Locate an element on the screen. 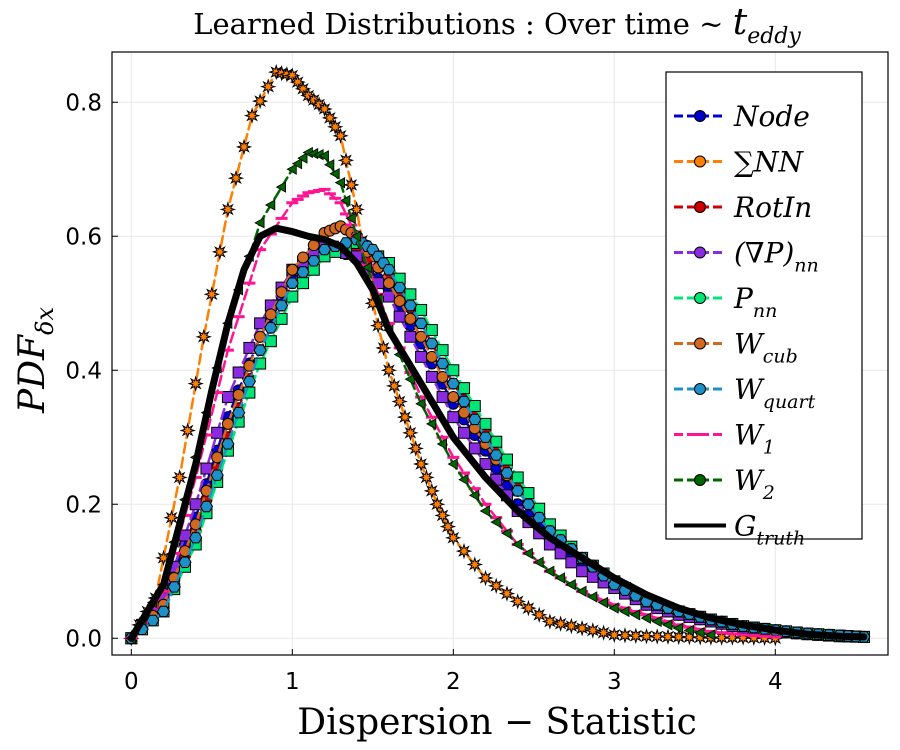  y-axis-label-sub: δx is located at coordinates (45, 321).